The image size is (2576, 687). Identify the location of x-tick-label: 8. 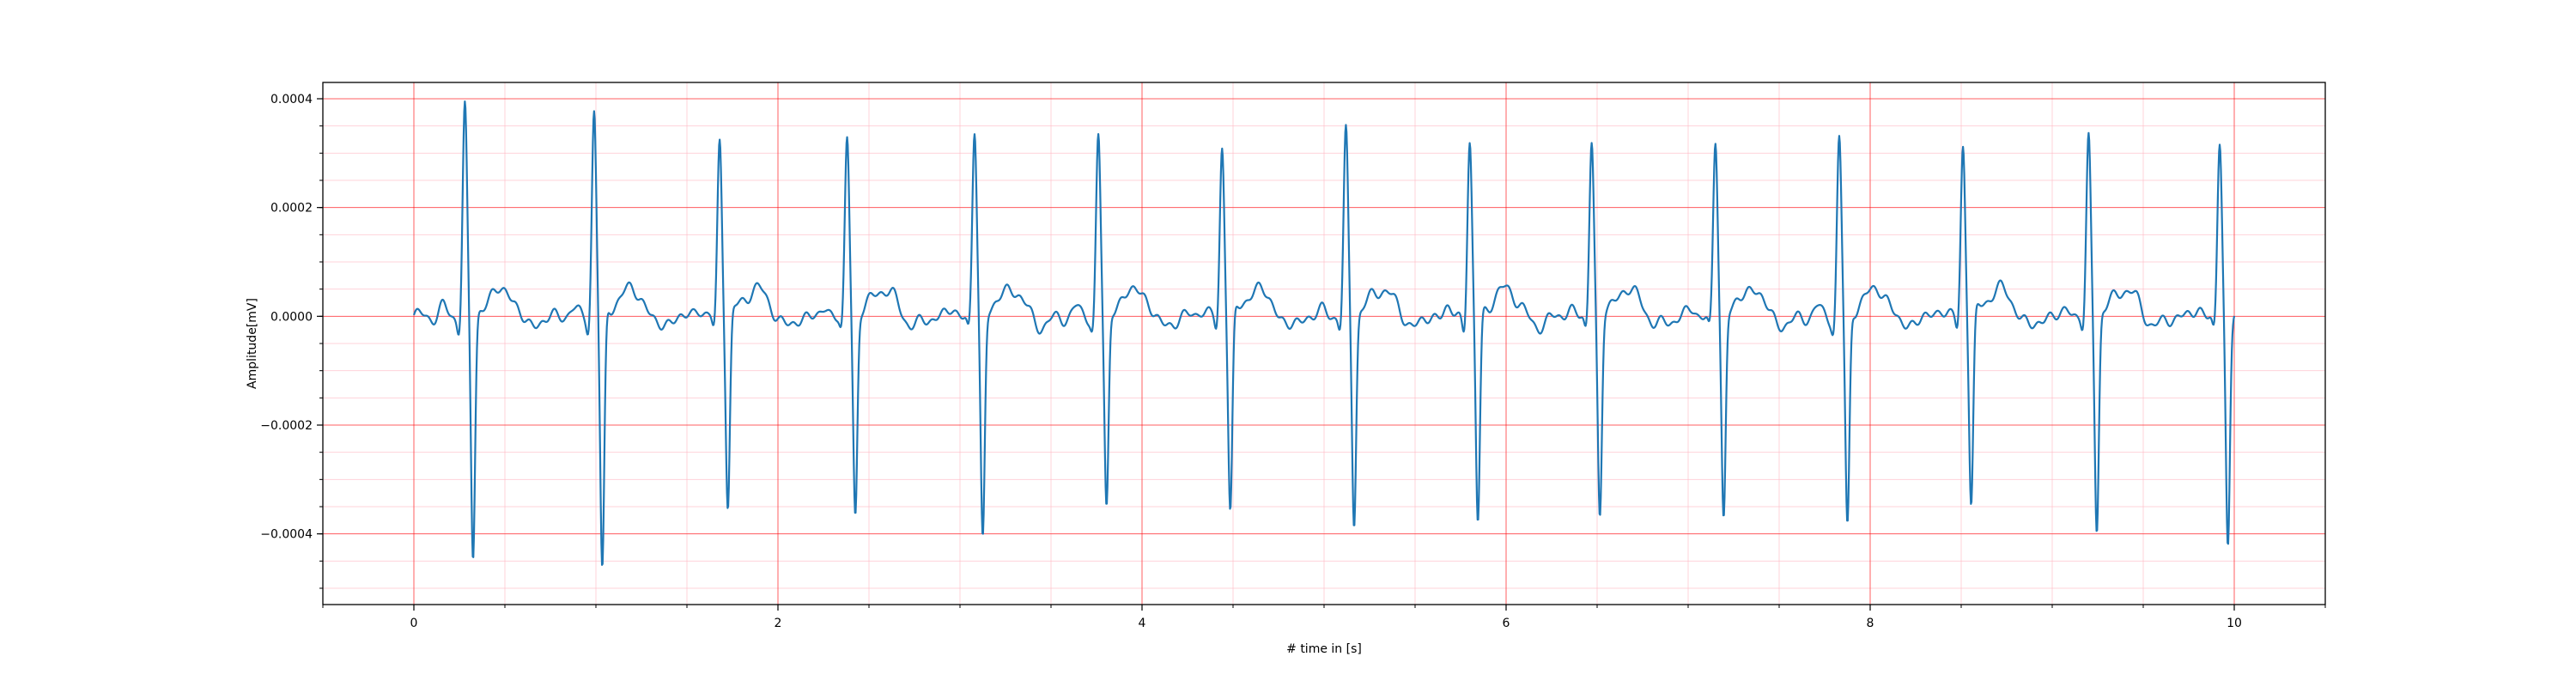
(1871, 623).